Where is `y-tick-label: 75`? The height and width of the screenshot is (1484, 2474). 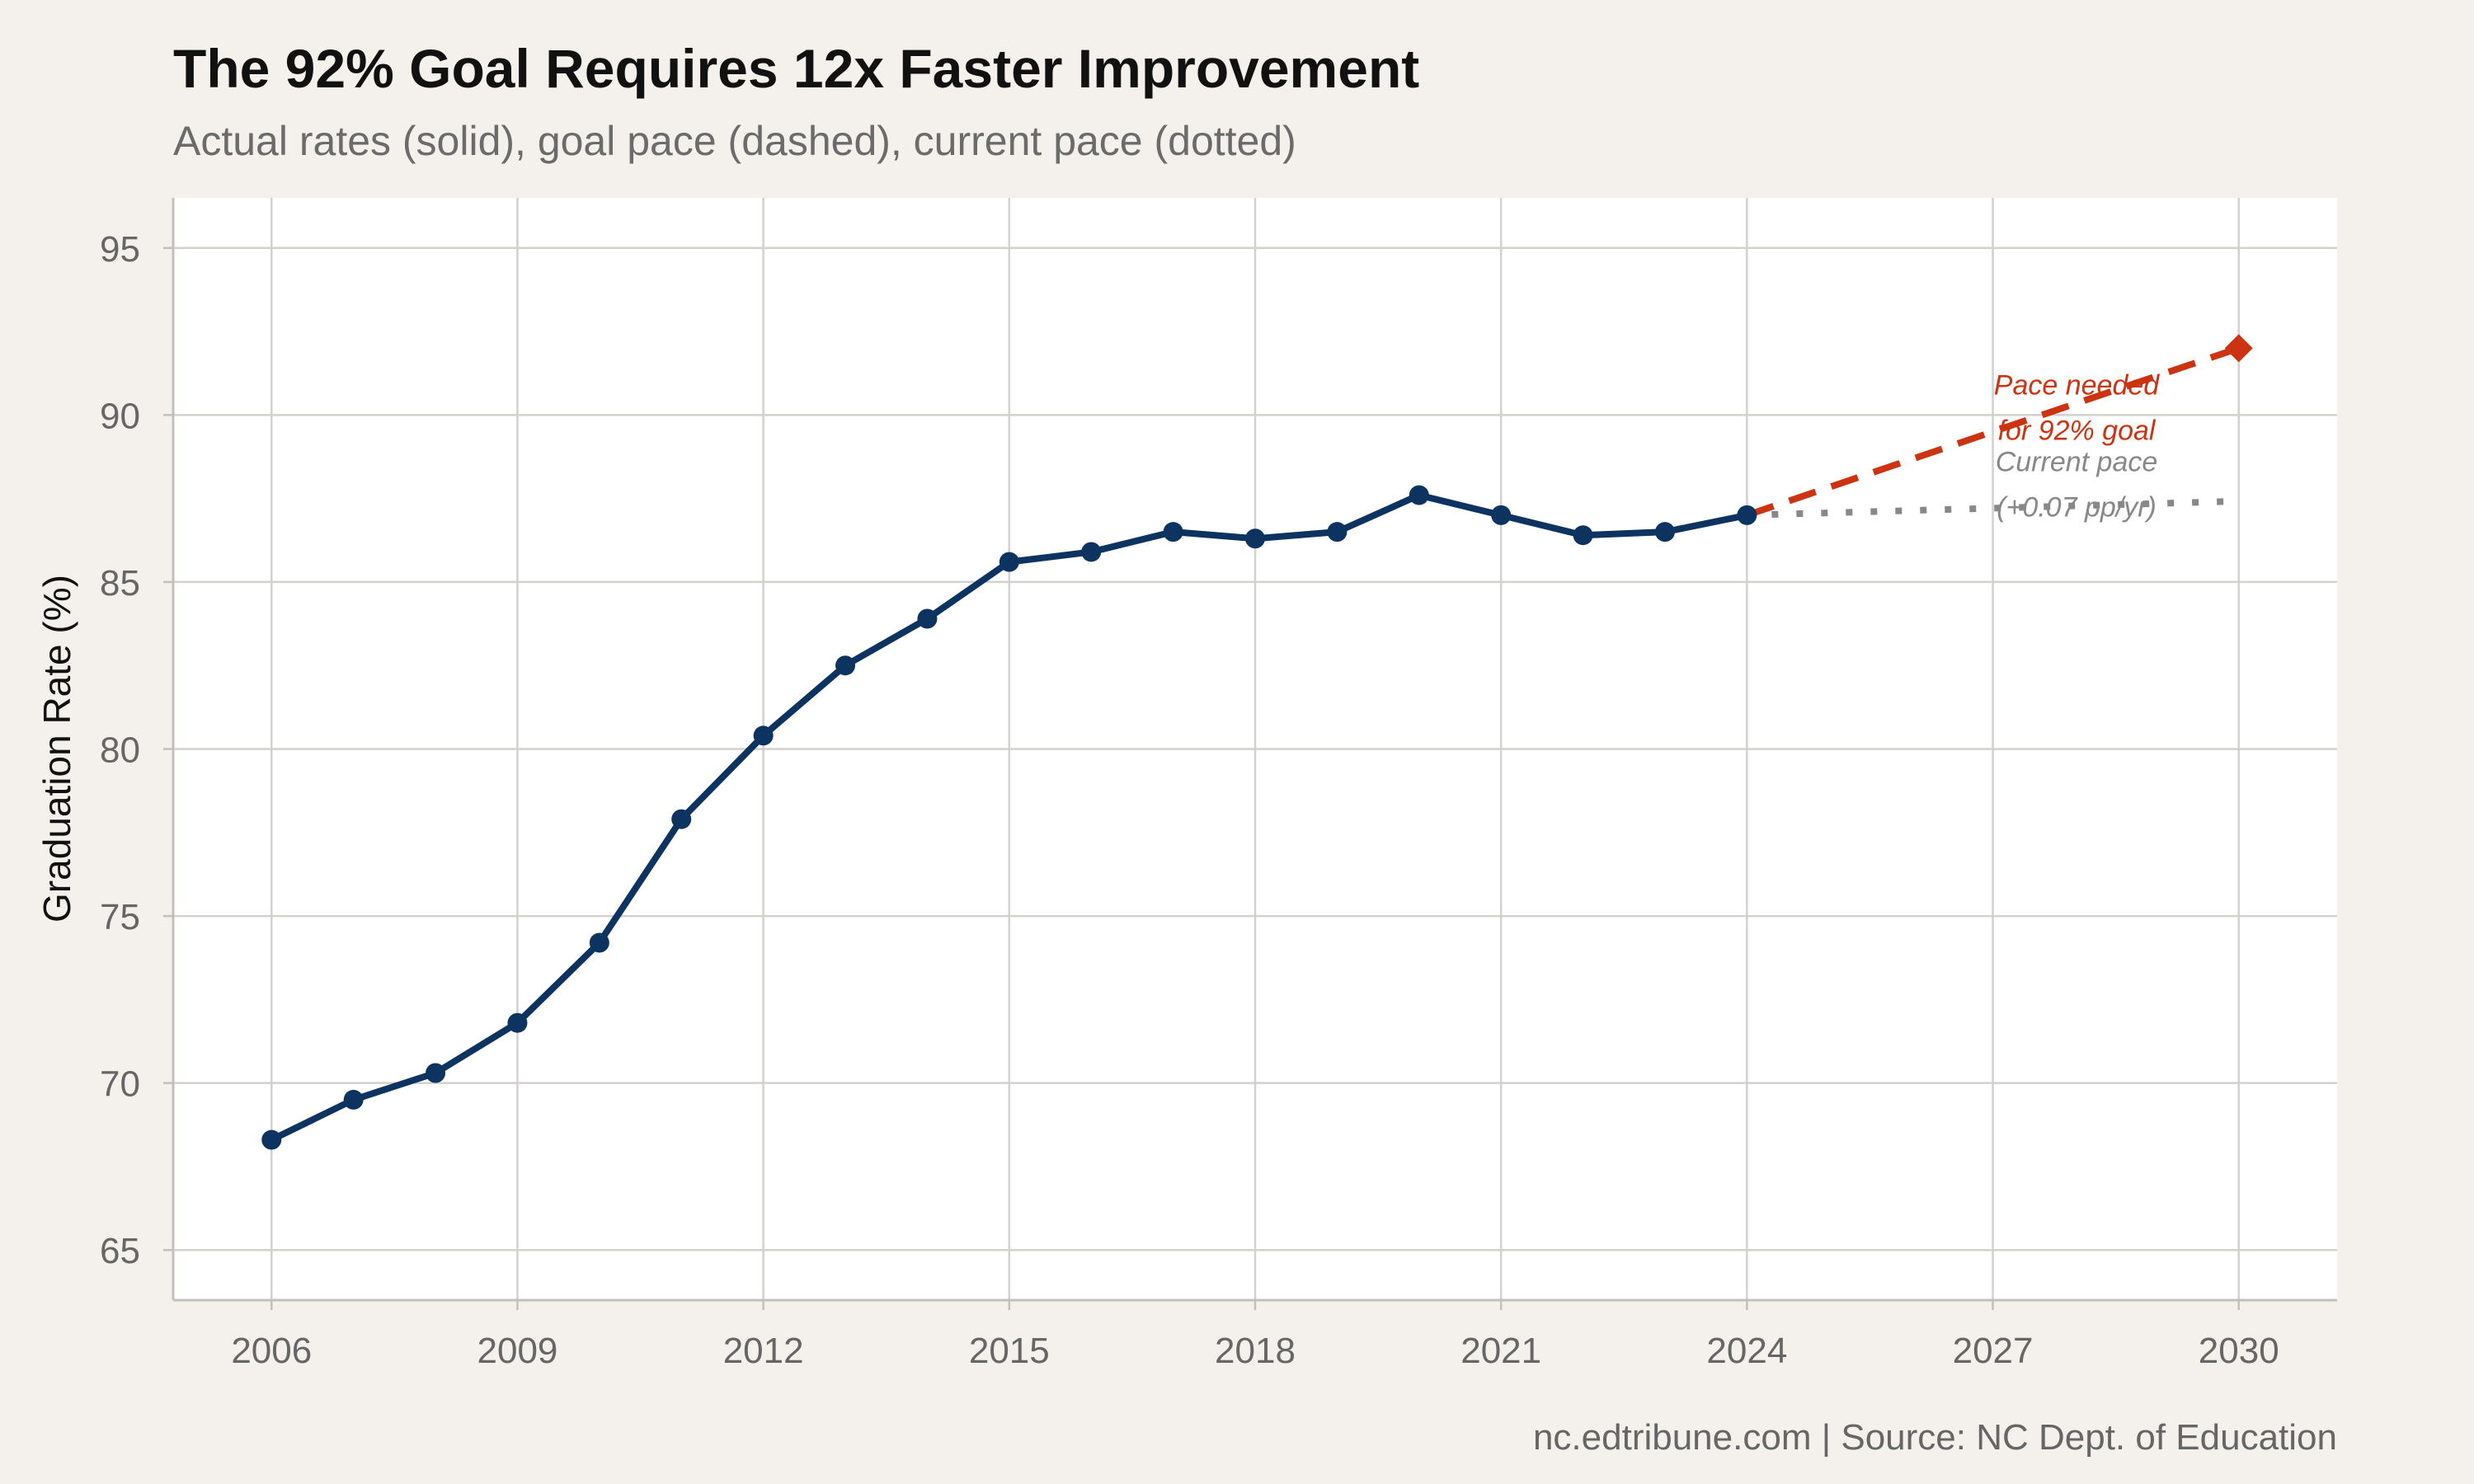 y-tick-label: 75 is located at coordinates (120, 917).